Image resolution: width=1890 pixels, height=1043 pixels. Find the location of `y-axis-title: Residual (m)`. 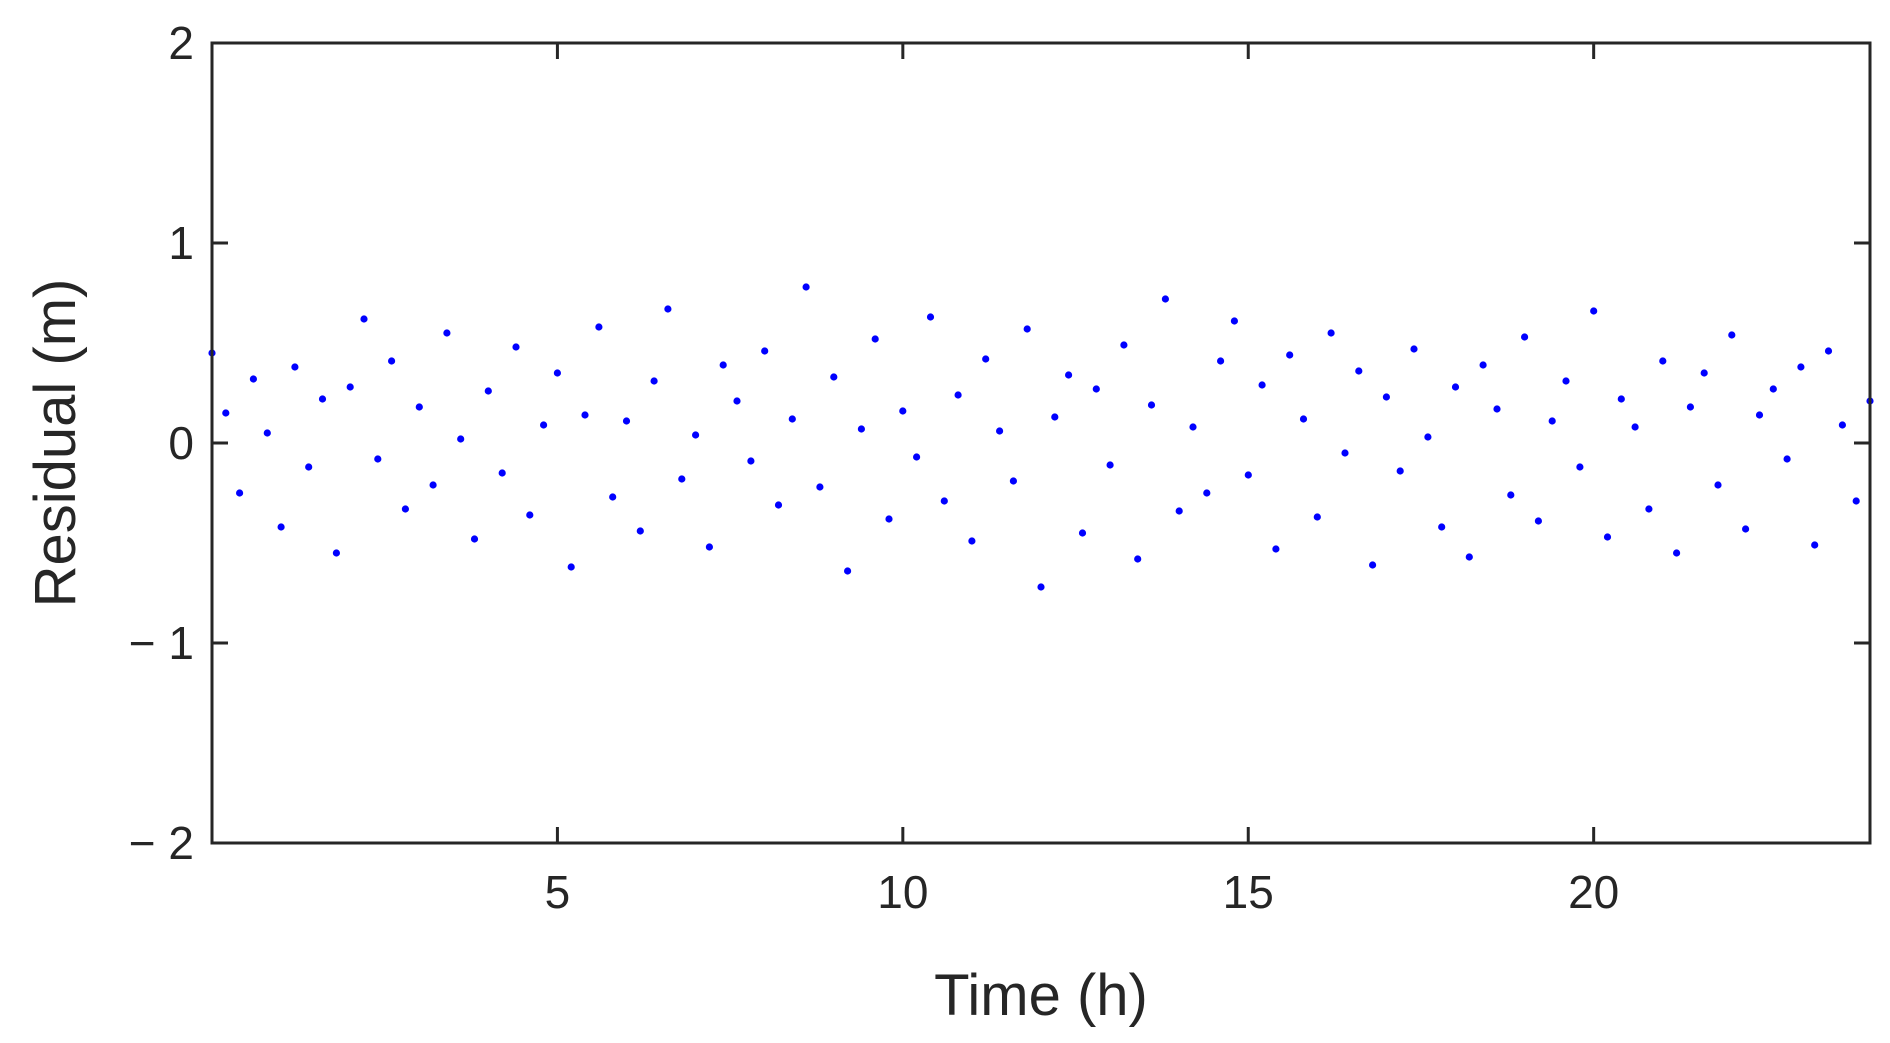

y-axis-title: Residual (m) is located at coordinates (55, 443).